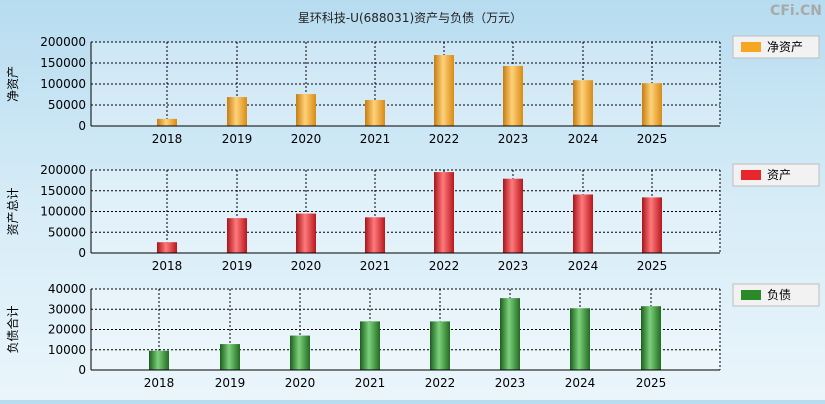 The height and width of the screenshot is (404, 825). What do you see at coordinates (67, 289) in the screenshot?
I see `y-tick-label: 40000` at bounding box center [67, 289].